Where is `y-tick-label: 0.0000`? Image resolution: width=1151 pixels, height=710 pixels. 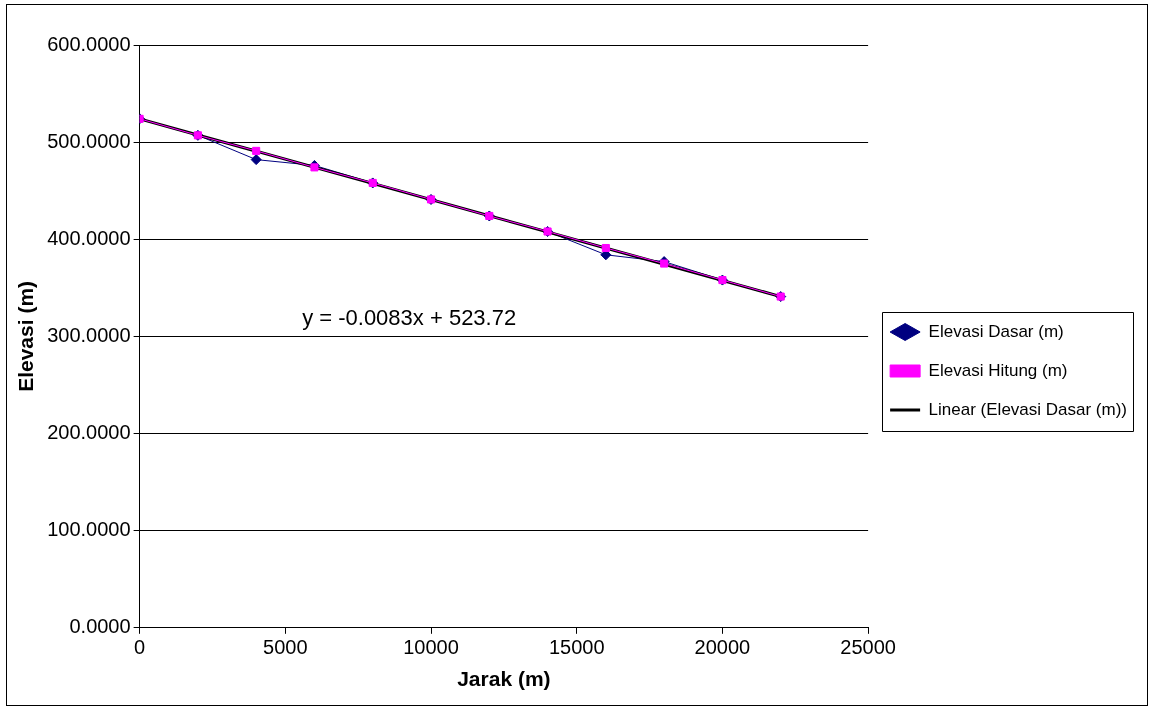
y-tick-label: 0.0000 is located at coordinates (100, 626).